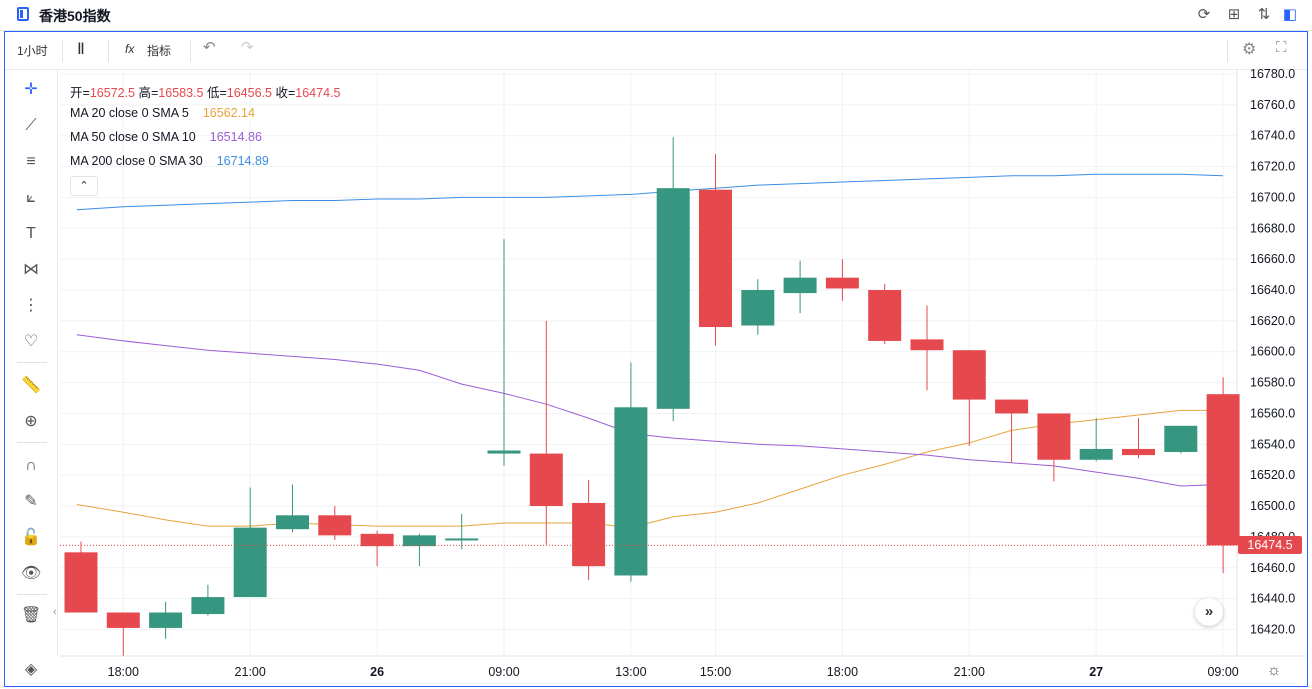 Image resolution: width=1312 pixels, height=689 pixels. I want to click on y-tick-label: 16440.0, so click(1272, 599).